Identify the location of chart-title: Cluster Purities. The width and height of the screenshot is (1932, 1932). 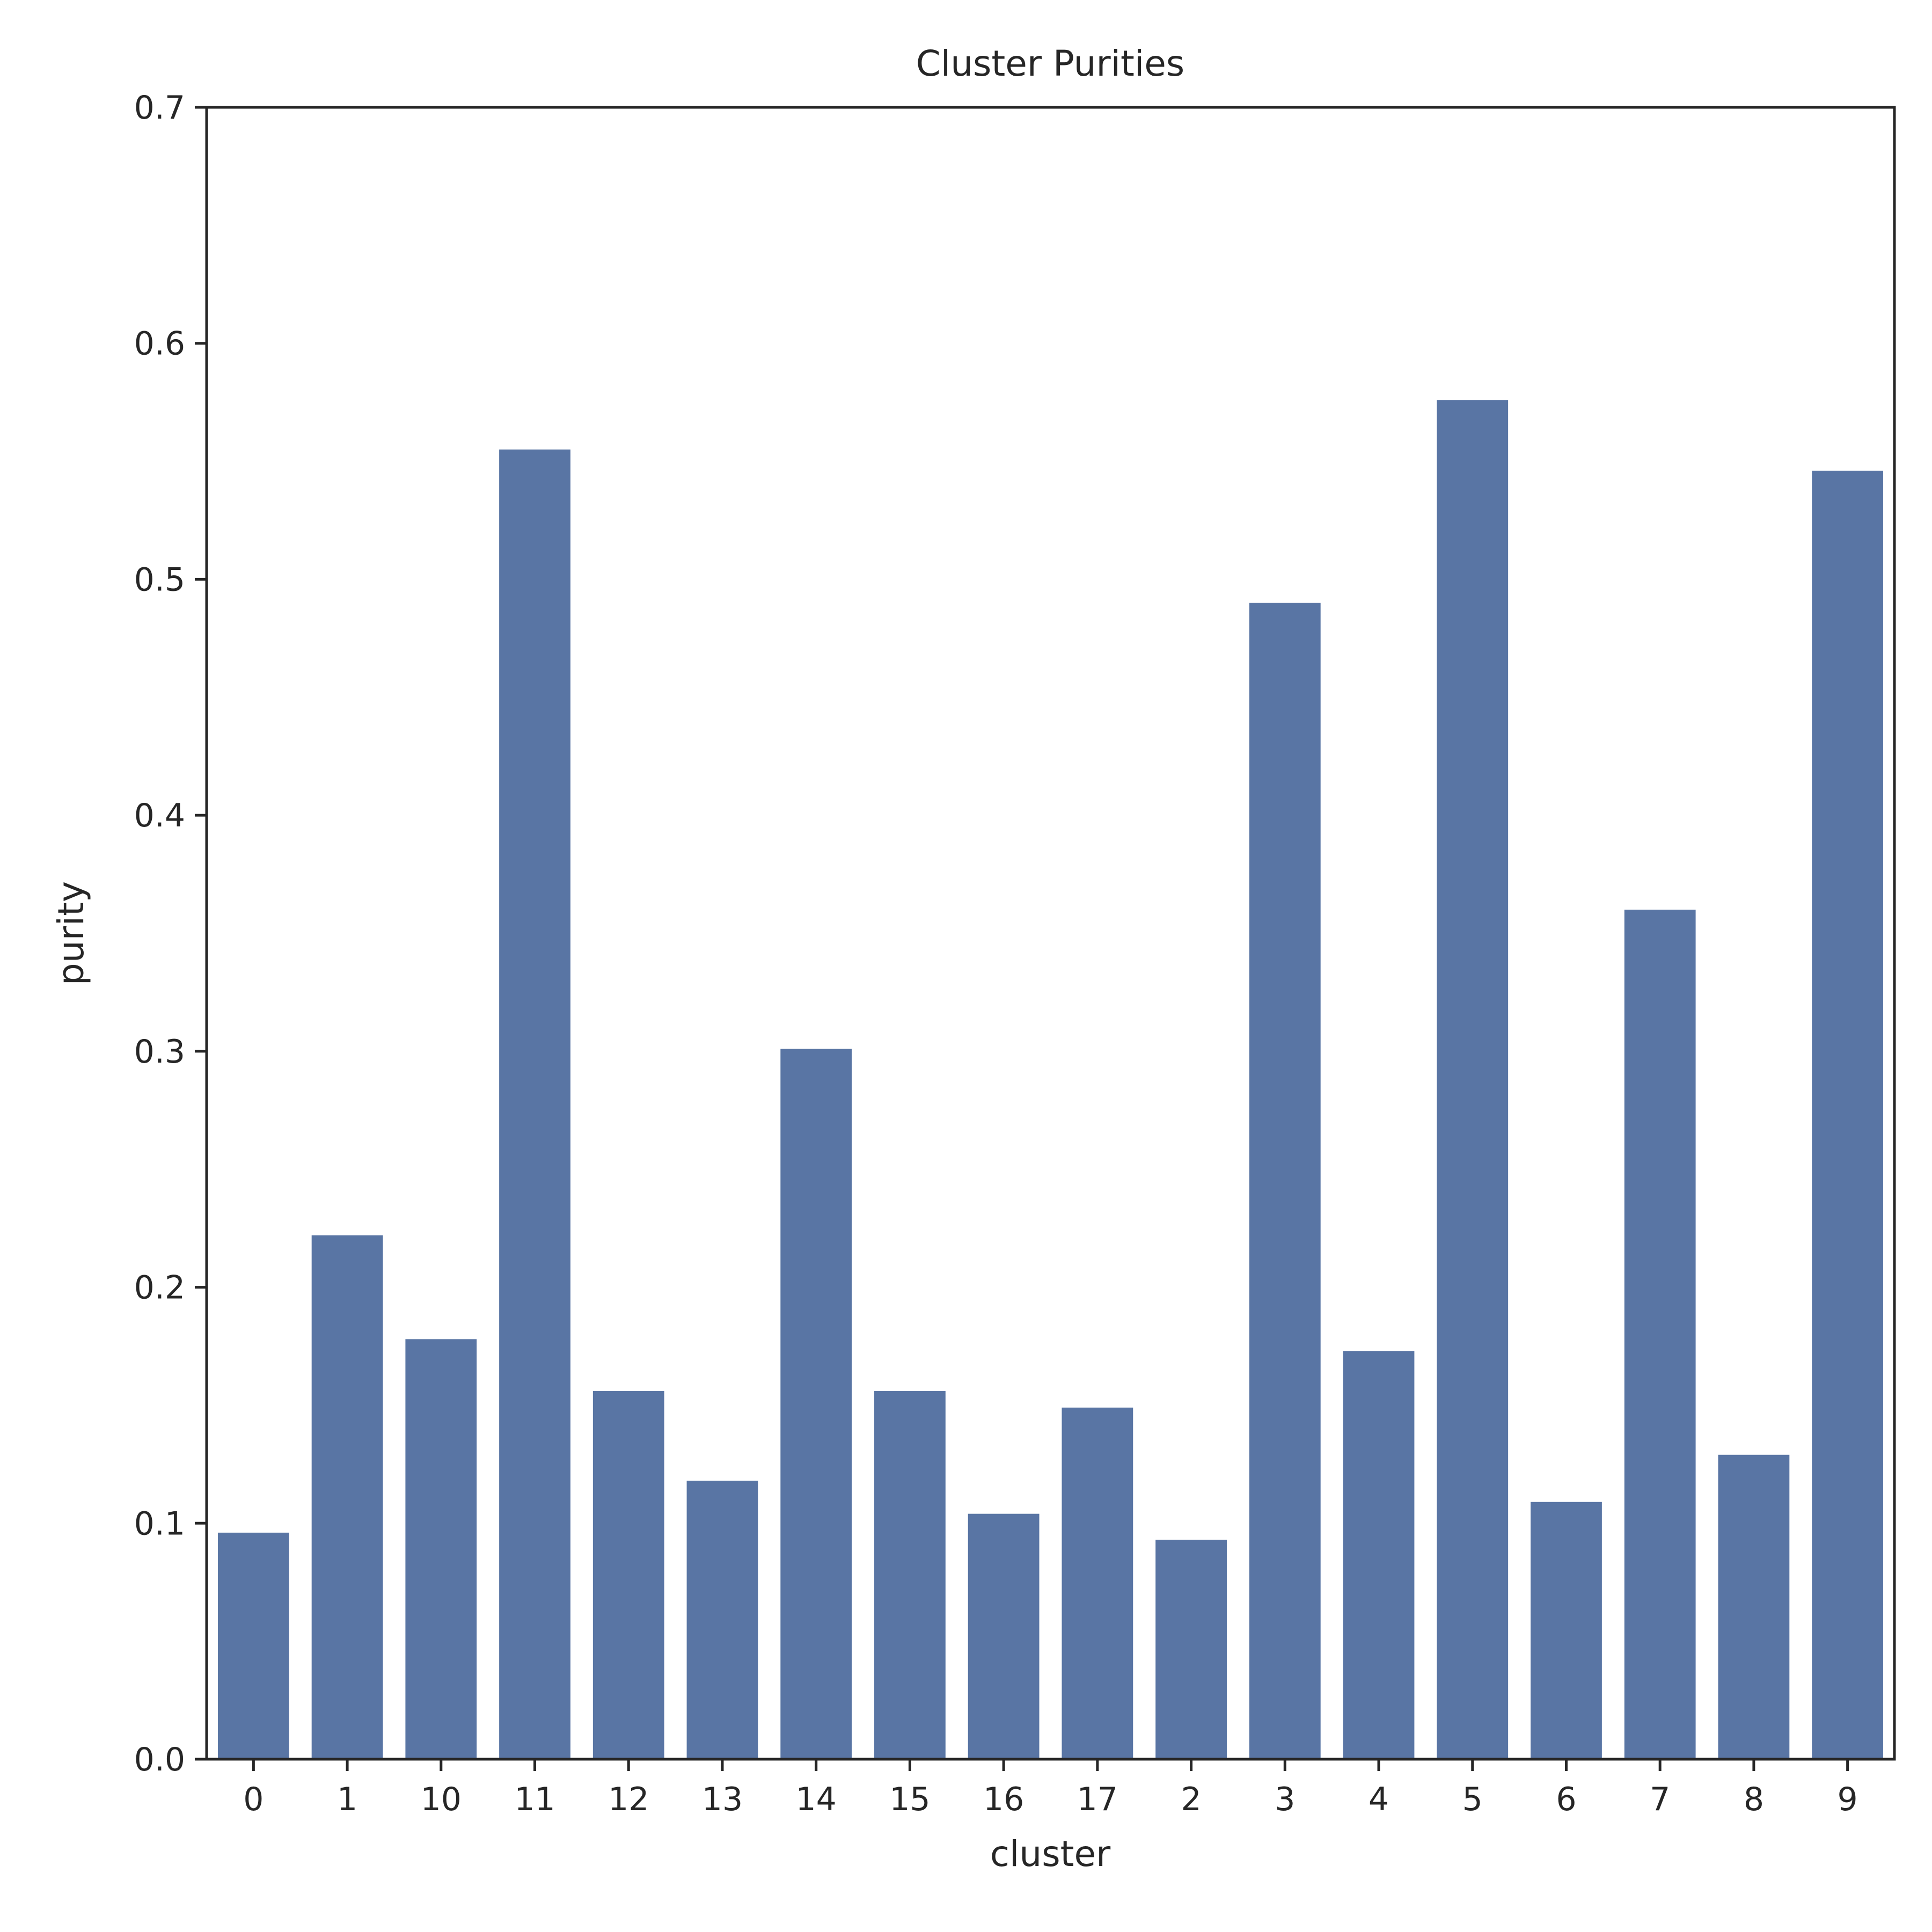
(1050, 63).